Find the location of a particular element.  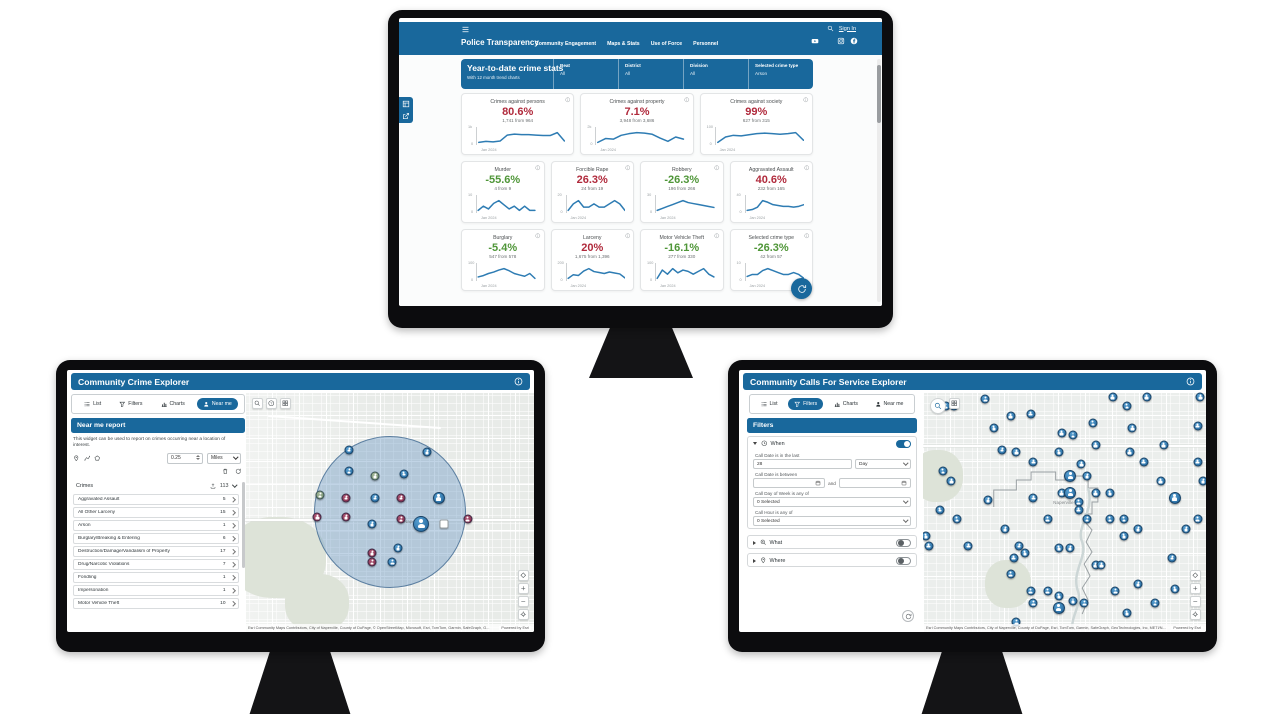

tab-filters: Filters is located at coordinates (130, 404).